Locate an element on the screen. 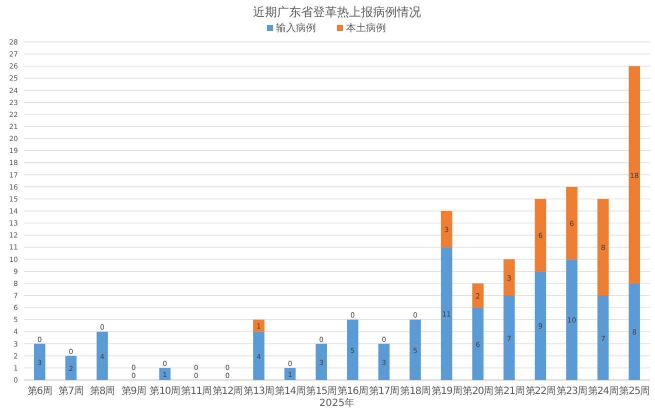  x-tick-label: 第7周 is located at coordinates (71, 391).